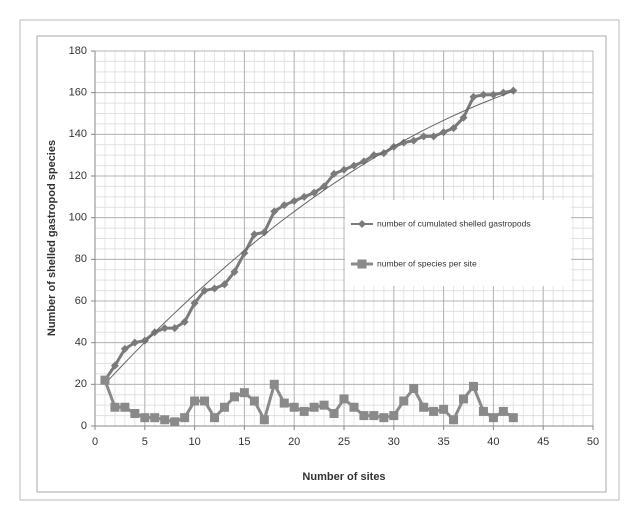 This screenshot has height=508, width=638. Describe the element at coordinates (81, 384) in the screenshot. I see `y-tick-label: 20` at that location.